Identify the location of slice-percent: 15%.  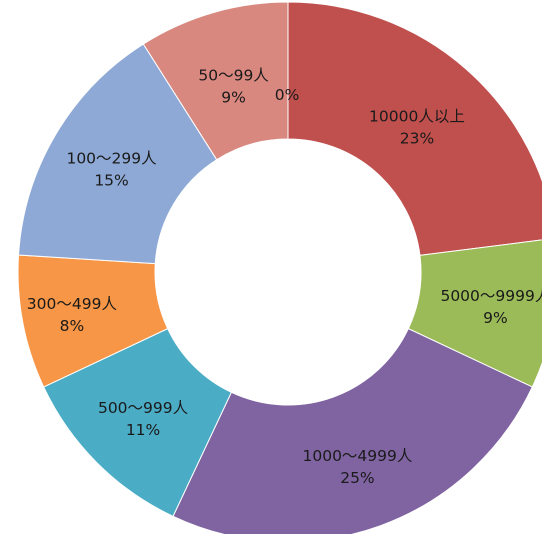
(111, 181).